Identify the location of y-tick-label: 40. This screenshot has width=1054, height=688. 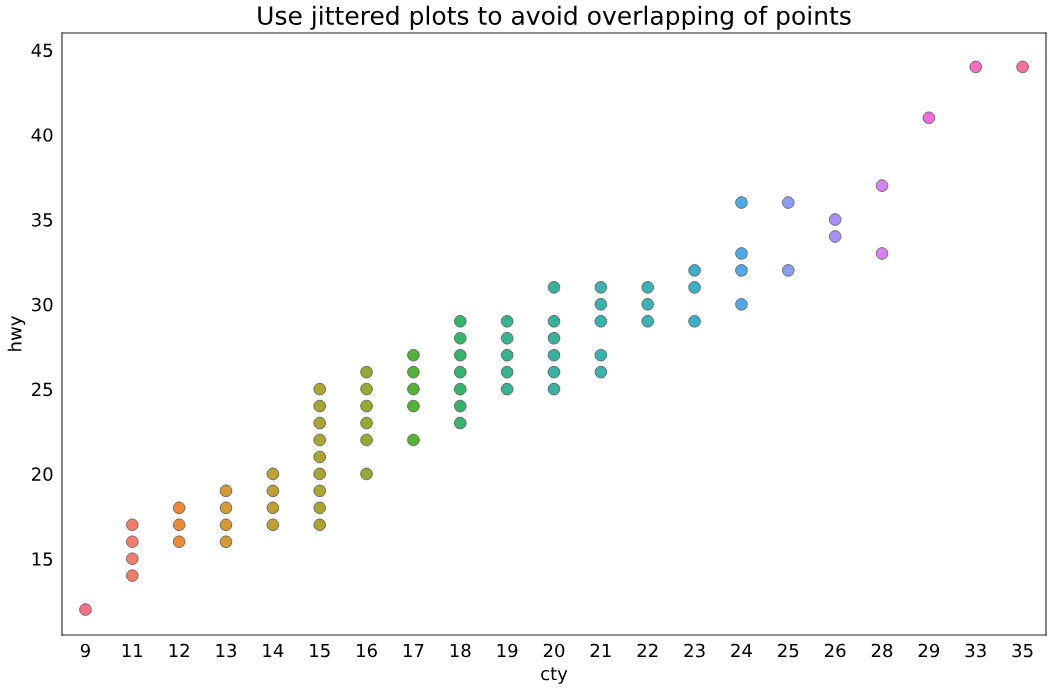
(42, 135).